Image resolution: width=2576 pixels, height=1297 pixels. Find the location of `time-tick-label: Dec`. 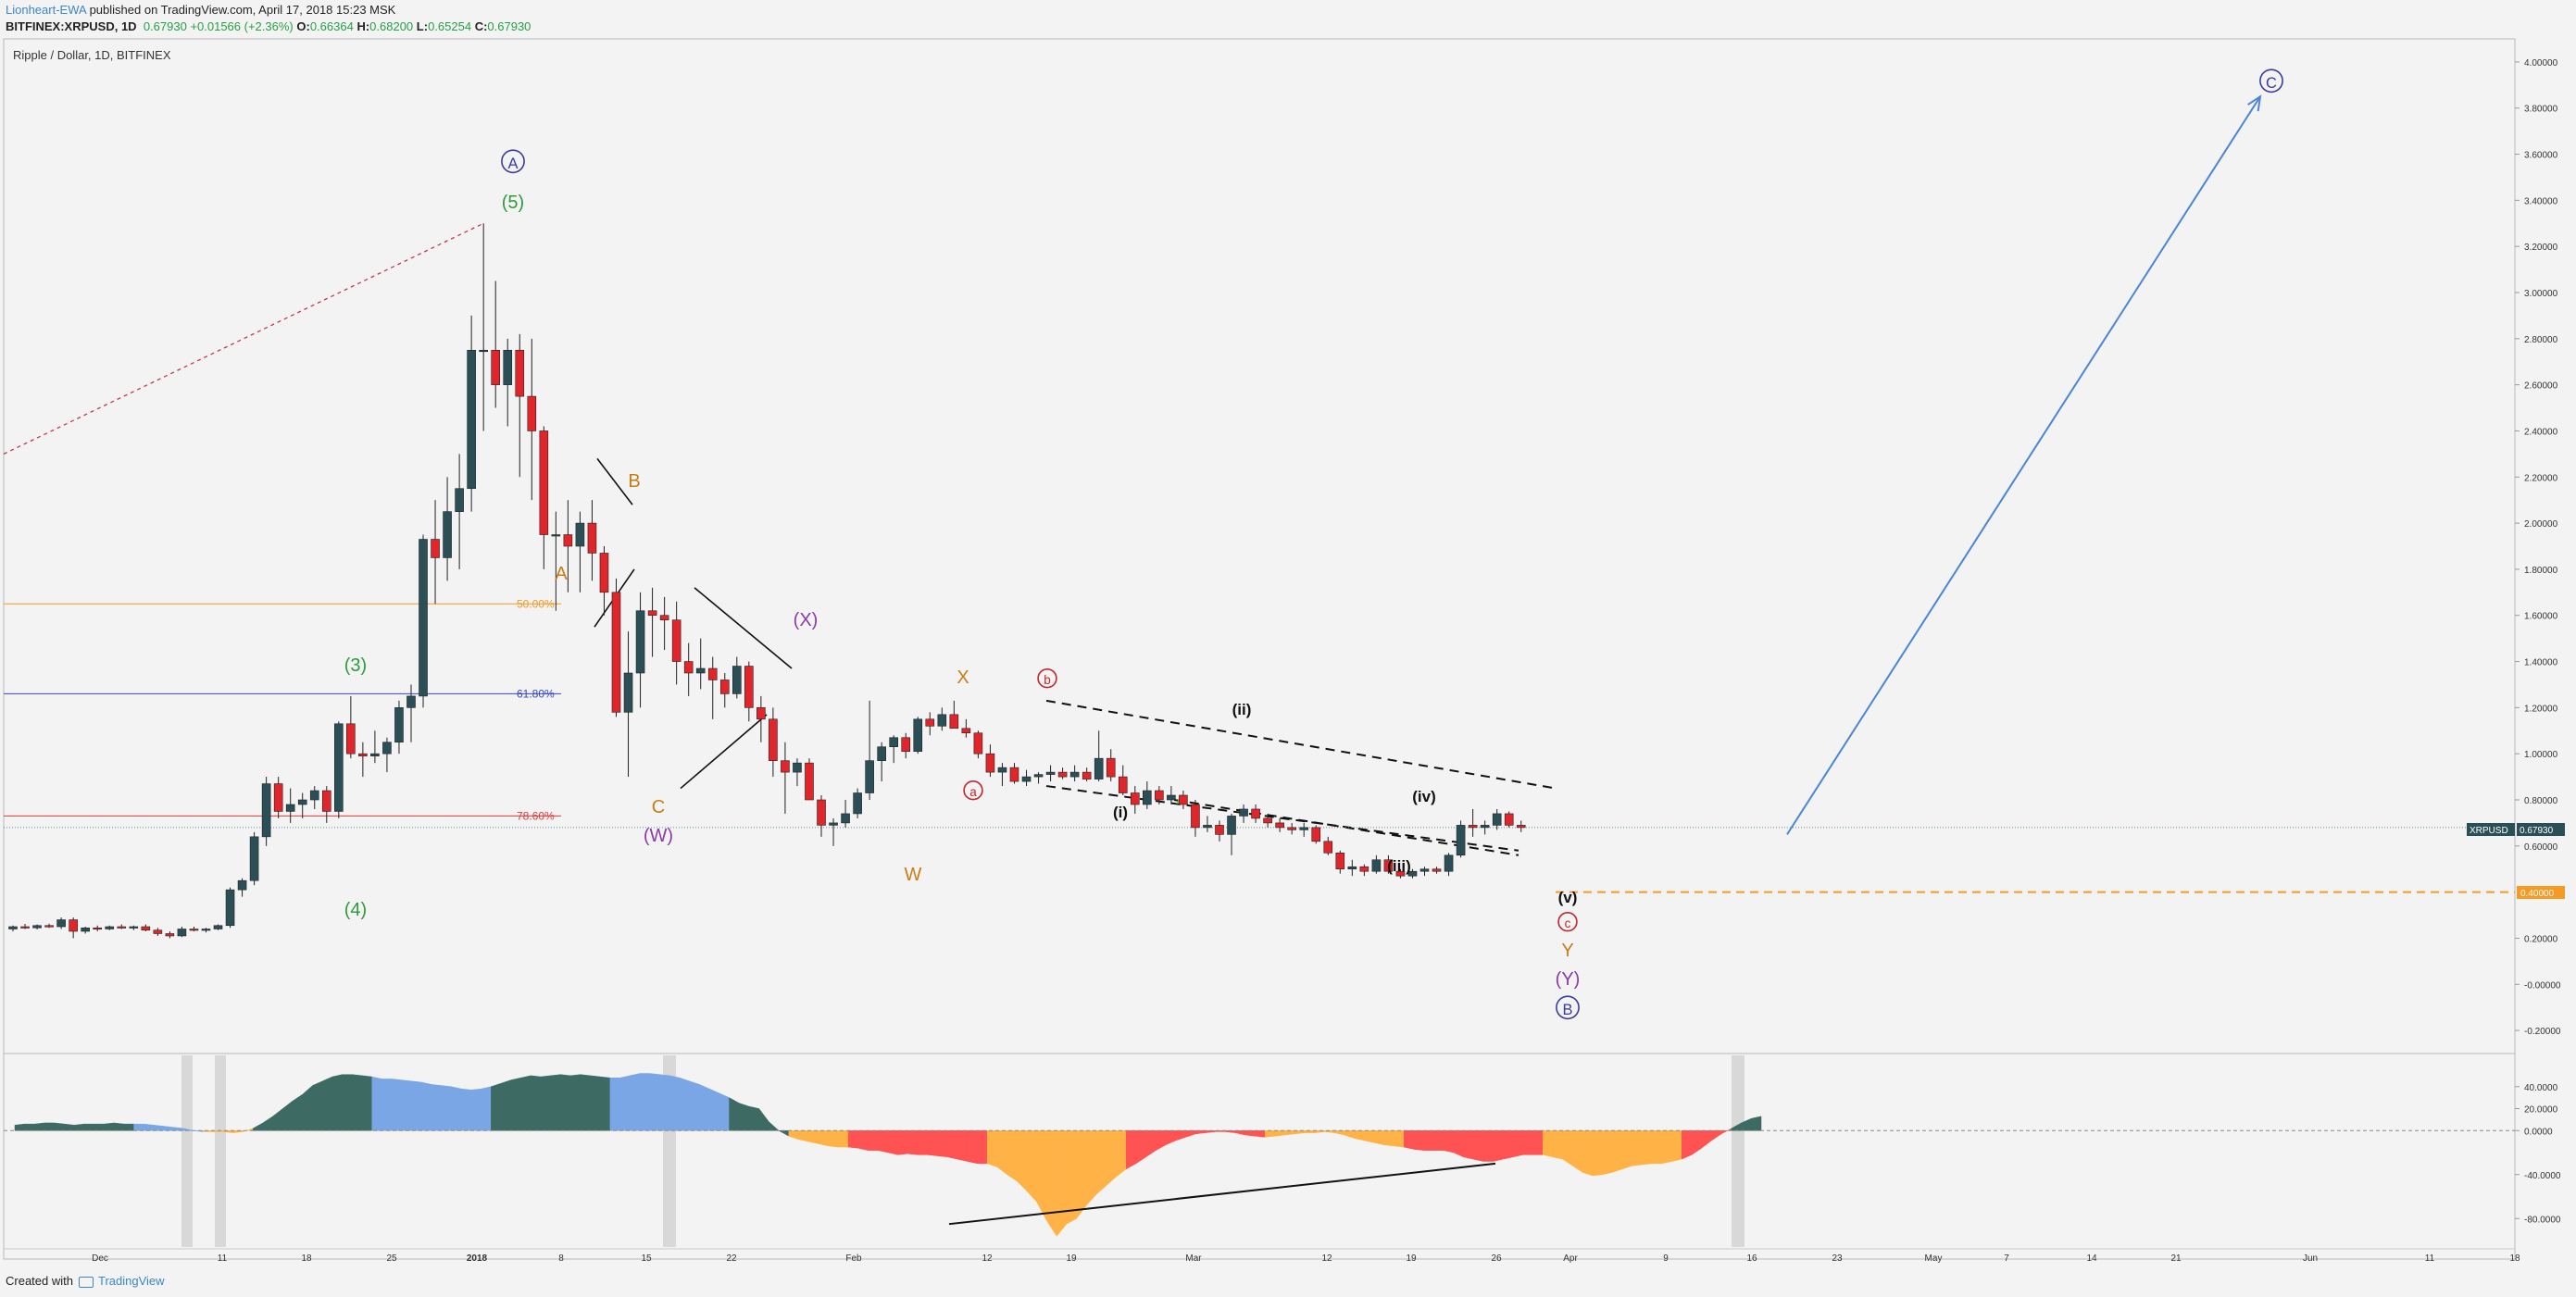

time-tick-label: Dec is located at coordinates (100, 1258).